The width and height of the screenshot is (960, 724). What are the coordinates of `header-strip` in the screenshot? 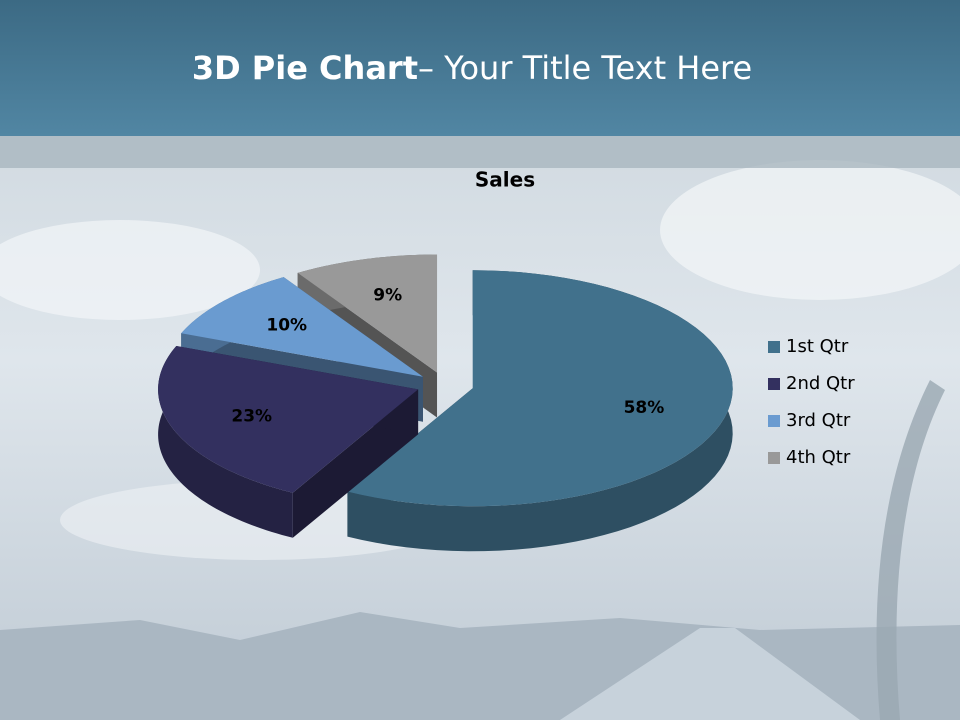 It's located at (480, 152).